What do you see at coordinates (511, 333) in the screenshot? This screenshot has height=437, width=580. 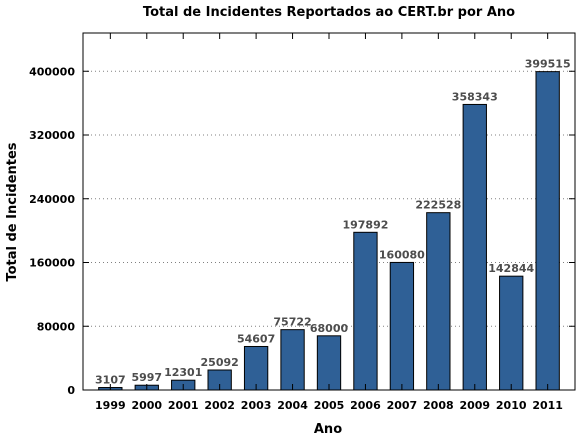 I see `bar-2010` at bounding box center [511, 333].